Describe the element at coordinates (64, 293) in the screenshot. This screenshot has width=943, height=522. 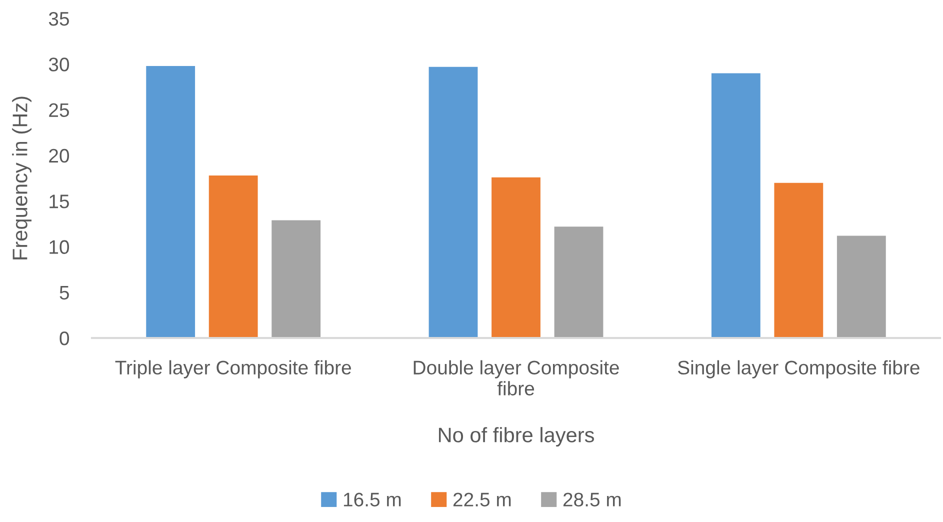
I see `y-tick-label: 5` at that location.